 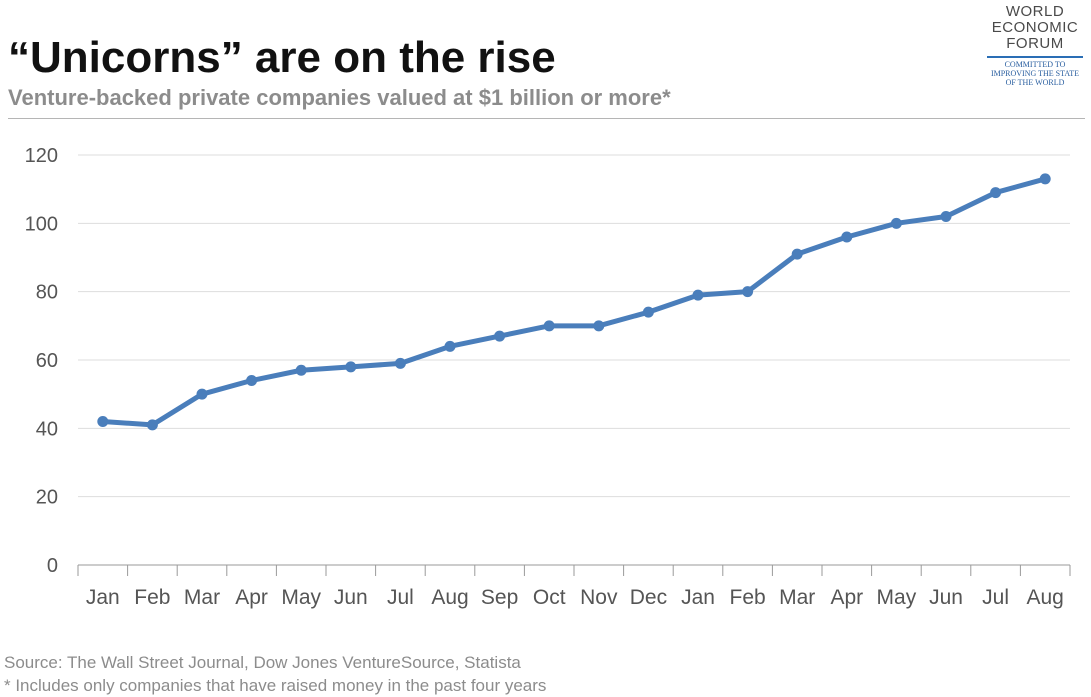 I want to click on logo-bar, so click(x=1035, y=57).